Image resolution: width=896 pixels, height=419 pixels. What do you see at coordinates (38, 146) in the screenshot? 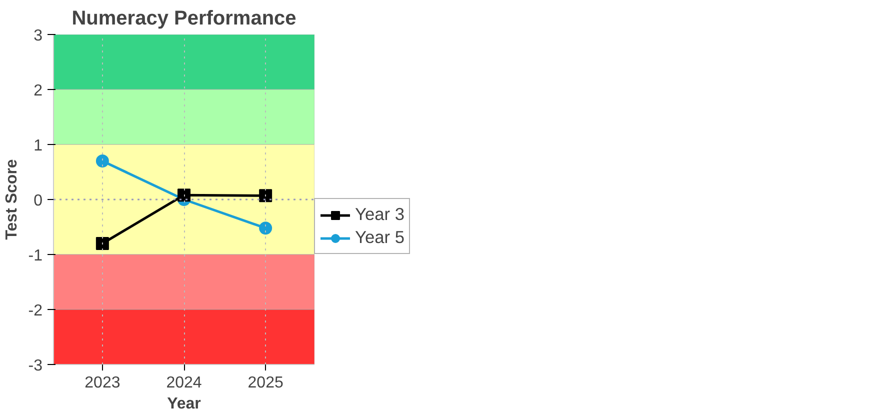
I see `y-tick-label: 1` at bounding box center [38, 146].